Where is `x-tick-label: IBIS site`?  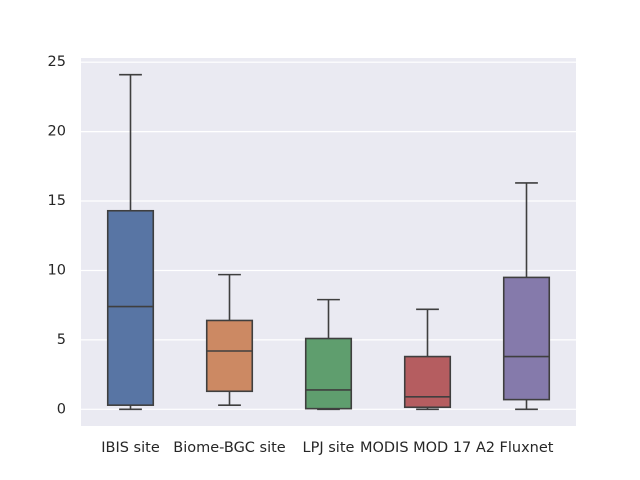
x-tick-label: IBIS site is located at coordinates (130, 448).